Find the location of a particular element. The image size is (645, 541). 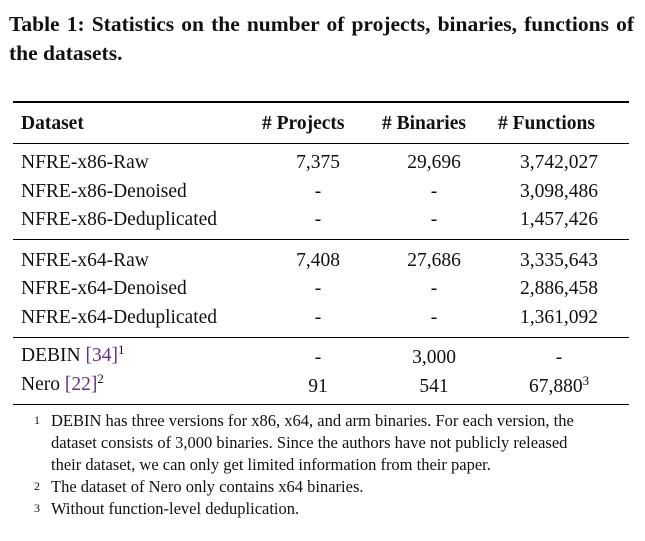

footnote-ref: 3 is located at coordinates (586, 380).